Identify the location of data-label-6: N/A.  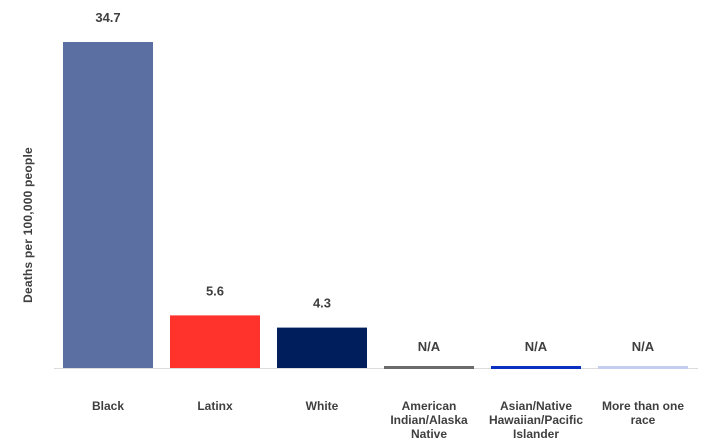
(643, 346).